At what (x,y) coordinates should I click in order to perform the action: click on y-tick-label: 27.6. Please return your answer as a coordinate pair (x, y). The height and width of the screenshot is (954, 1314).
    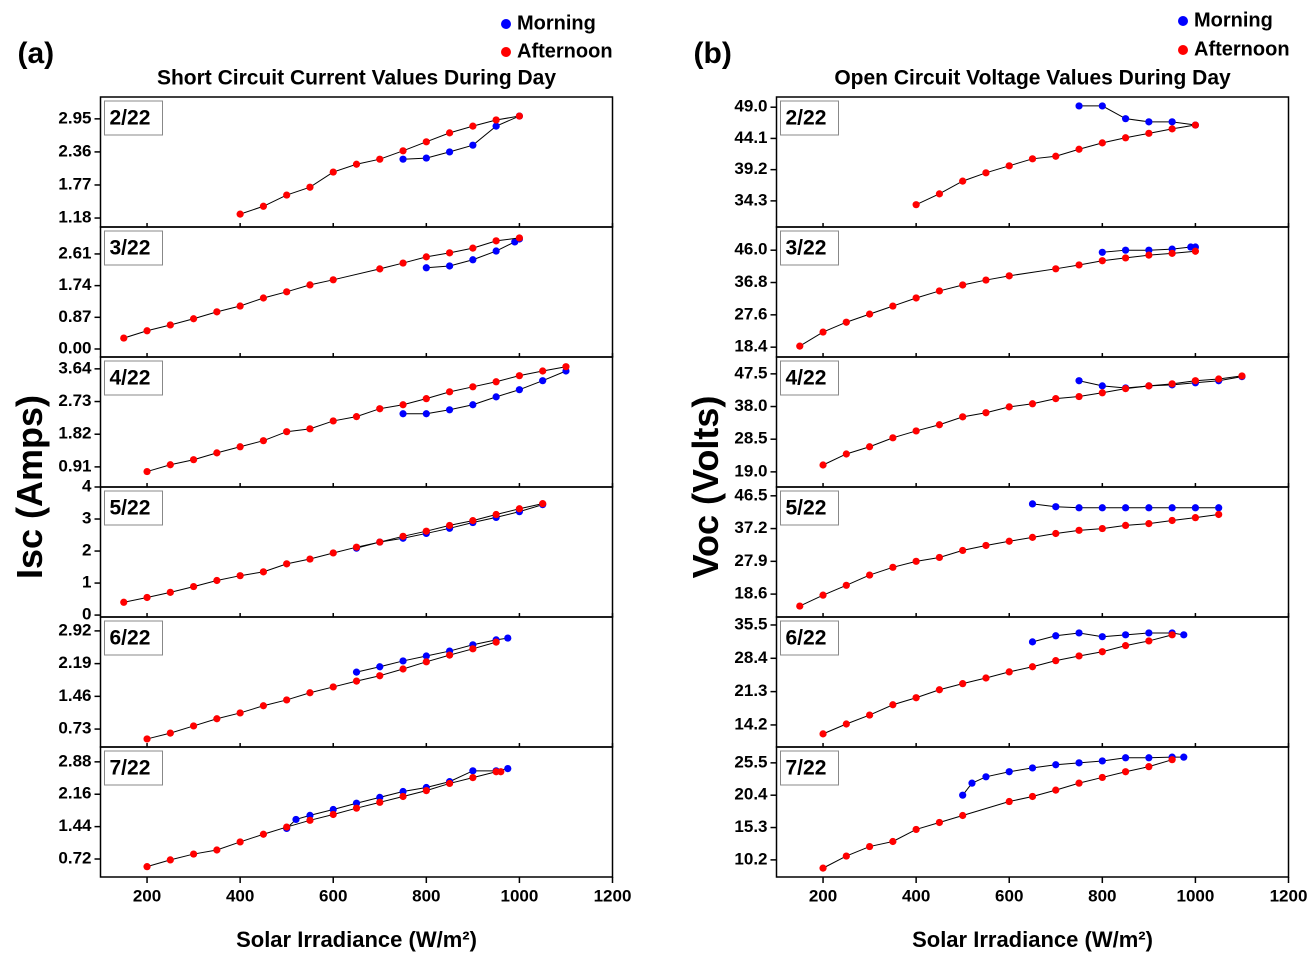
    Looking at the image, I should click on (750, 313).